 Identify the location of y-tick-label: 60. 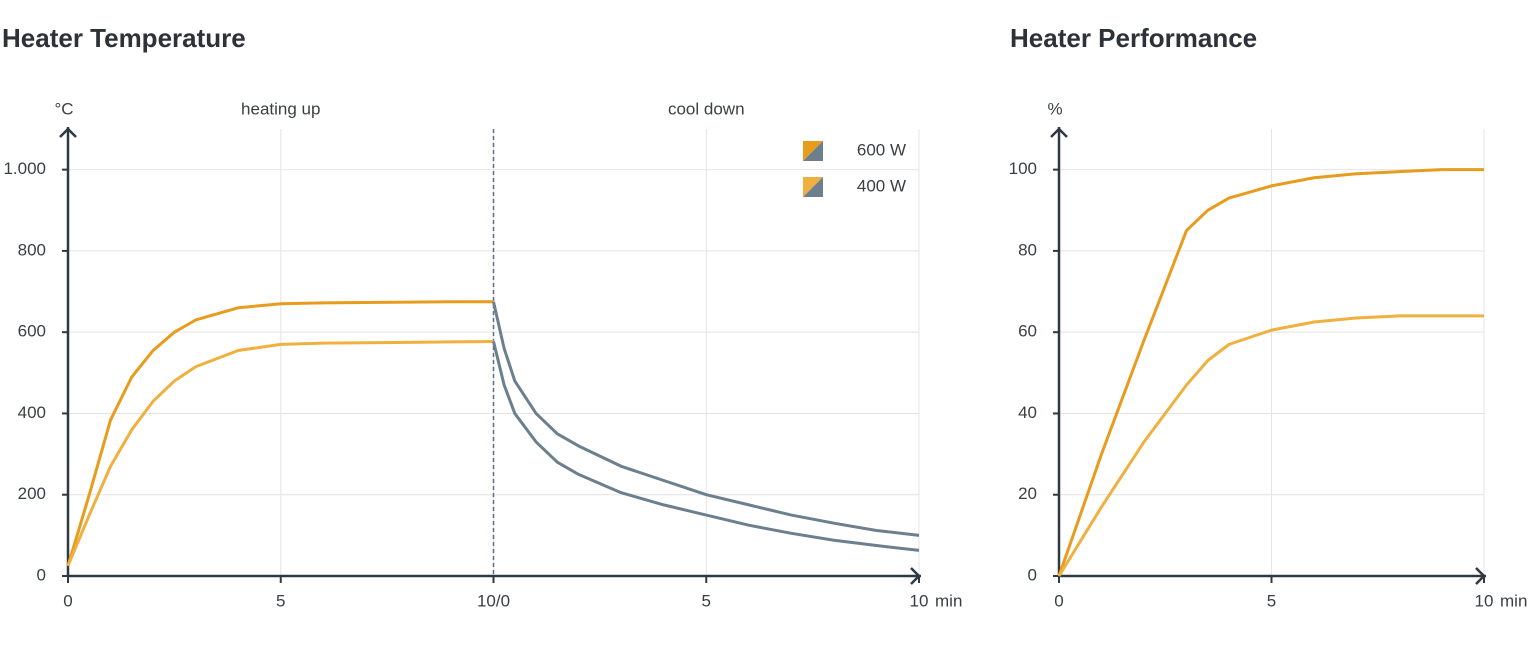
(1027, 331).